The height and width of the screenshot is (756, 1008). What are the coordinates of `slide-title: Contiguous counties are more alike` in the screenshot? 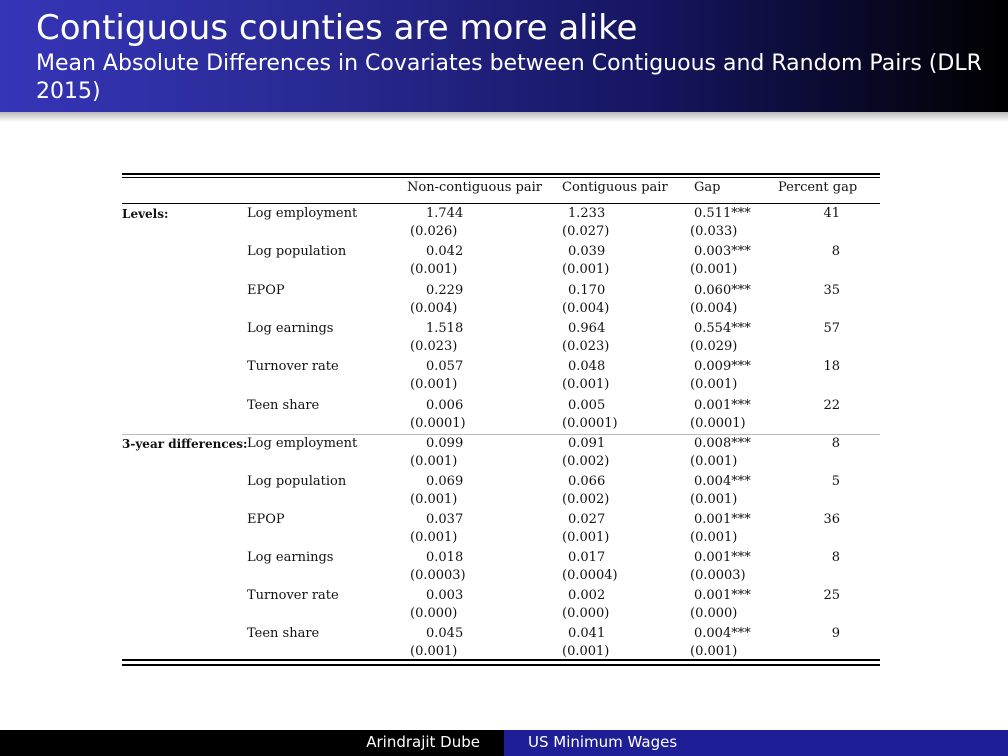 It's located at (337, 28).